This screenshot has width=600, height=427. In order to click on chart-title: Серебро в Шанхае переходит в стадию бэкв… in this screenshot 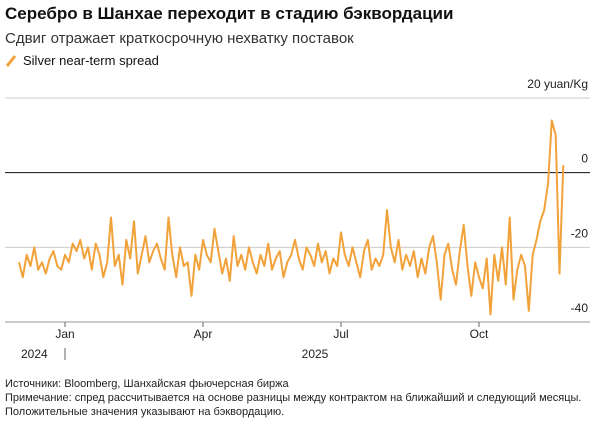, I will do `click(229, 13)`.